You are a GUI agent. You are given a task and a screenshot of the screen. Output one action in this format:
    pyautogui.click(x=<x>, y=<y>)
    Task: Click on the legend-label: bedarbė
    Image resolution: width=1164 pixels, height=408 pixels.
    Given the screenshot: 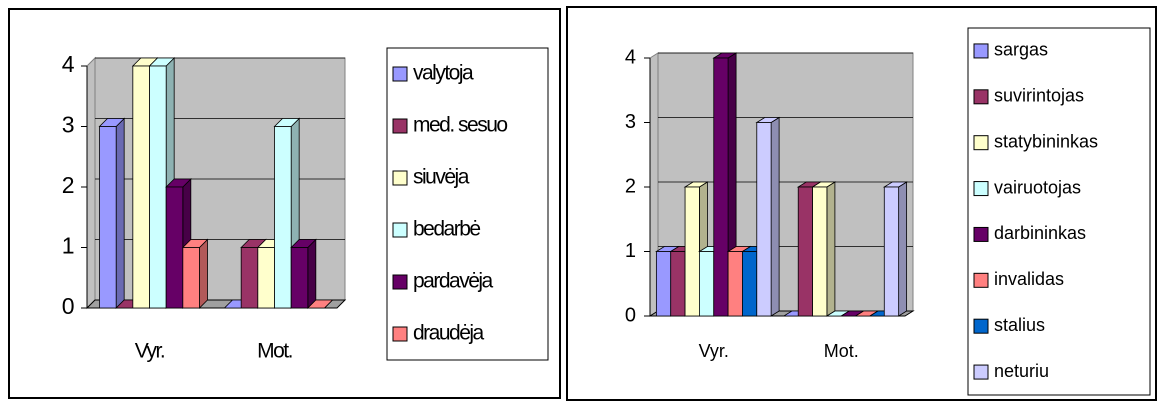 What is the action you would take?
    pyautogui.click(x=446, y=229)
    